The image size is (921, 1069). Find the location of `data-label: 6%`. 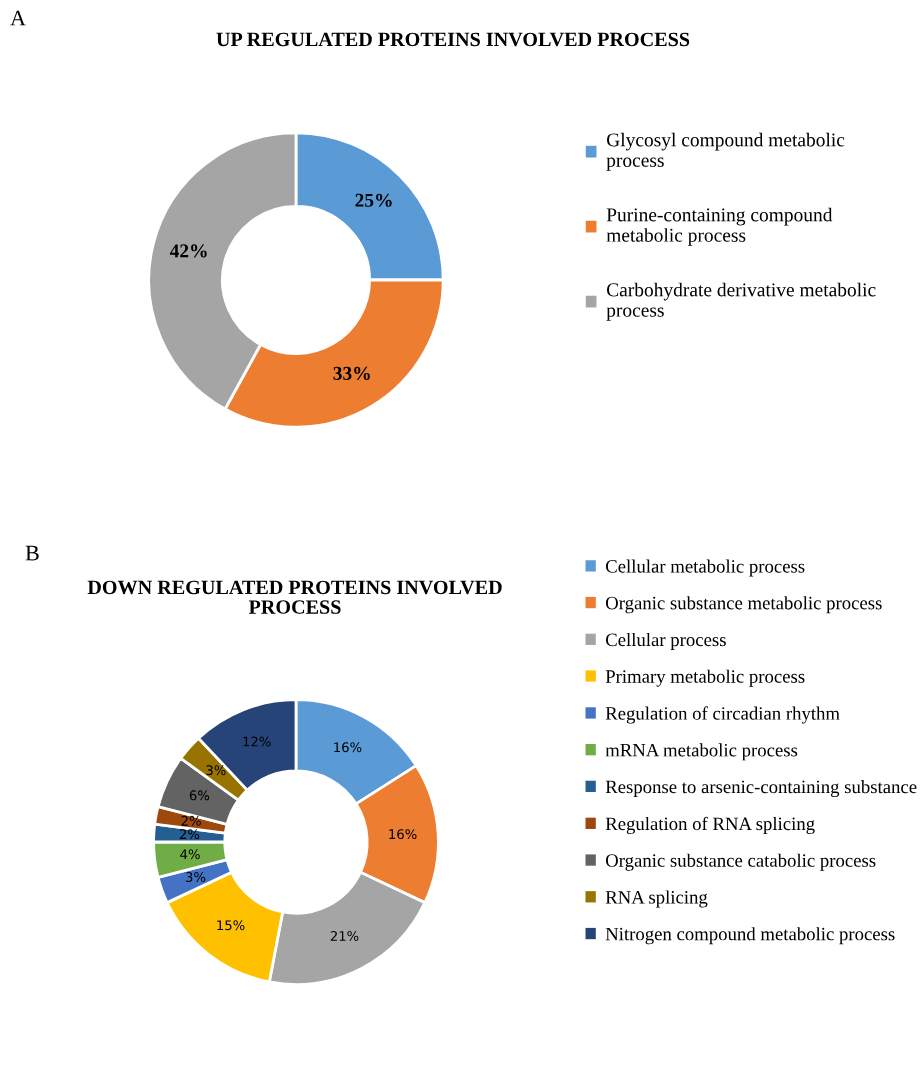

data-label: 6% is located at coordinates (199, 795).